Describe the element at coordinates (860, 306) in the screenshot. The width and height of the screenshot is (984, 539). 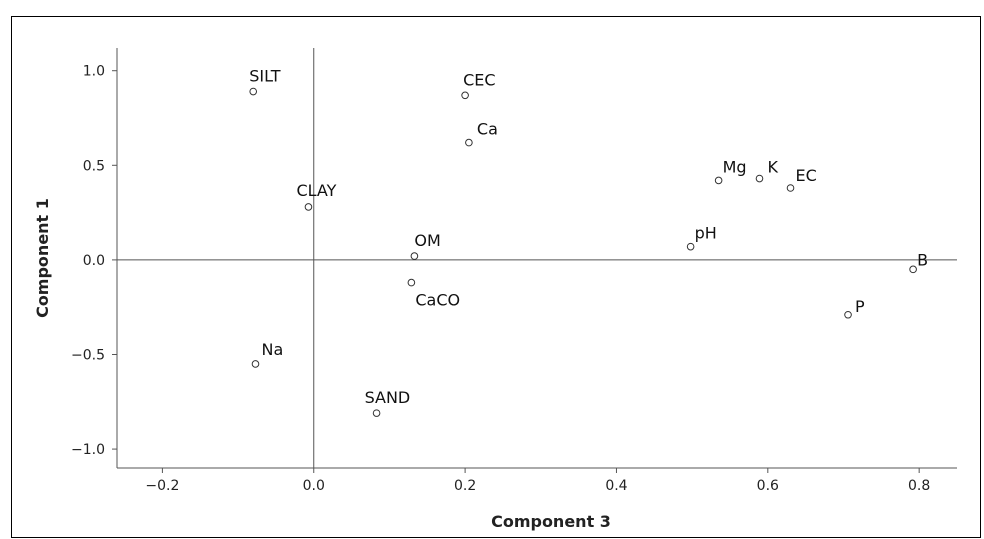
I see `point-label: P` at that location.